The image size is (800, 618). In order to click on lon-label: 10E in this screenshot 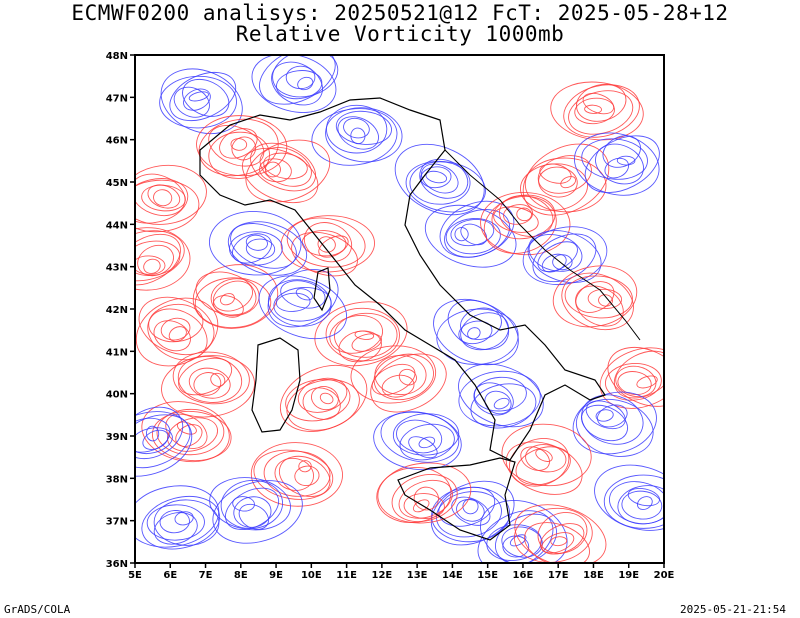, I will do `click(311, 575)`.